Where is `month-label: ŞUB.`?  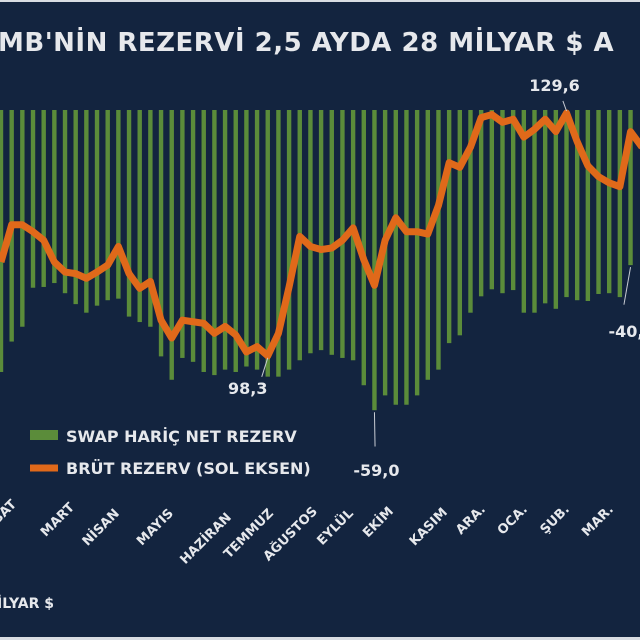
month-label: ŞUB. is located at coordinates (555, 519).